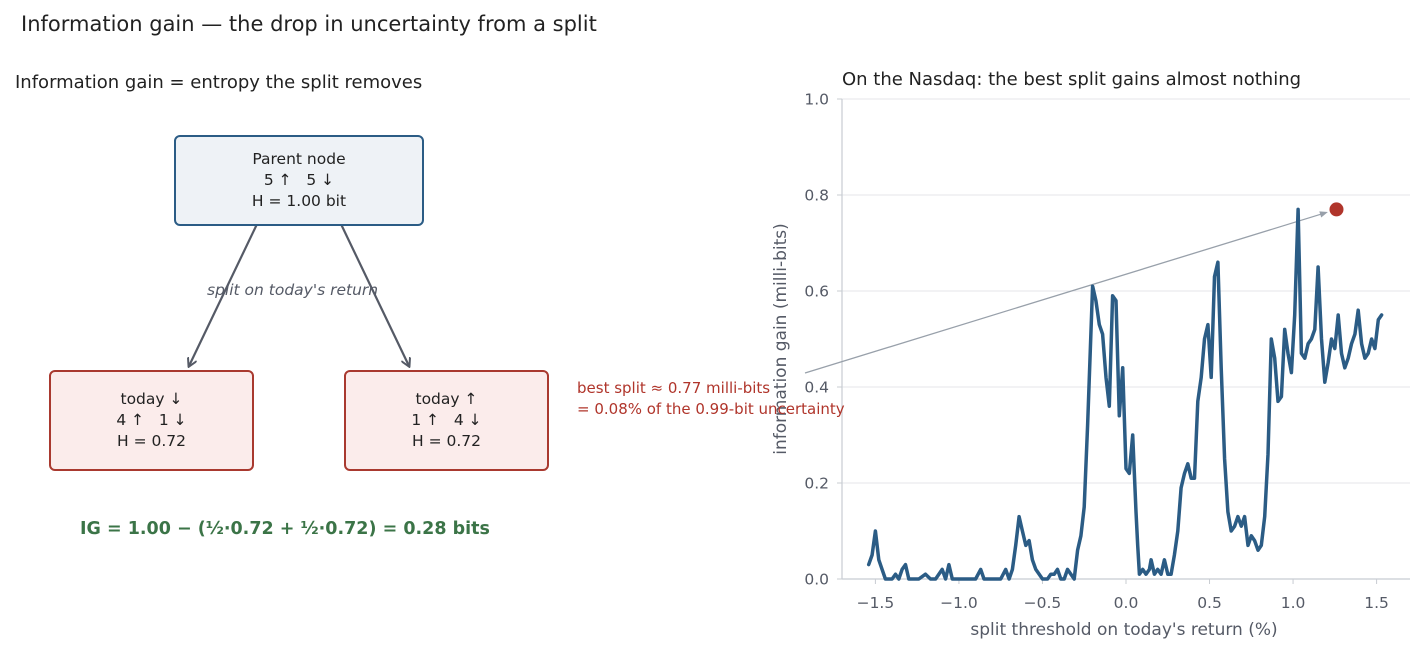 Image resolution: width=1425 pixels, height=654 pixels. Describe the element at coordinates (446, 399) in the screenshot. I see `right-child-label: today ↑` at that location.